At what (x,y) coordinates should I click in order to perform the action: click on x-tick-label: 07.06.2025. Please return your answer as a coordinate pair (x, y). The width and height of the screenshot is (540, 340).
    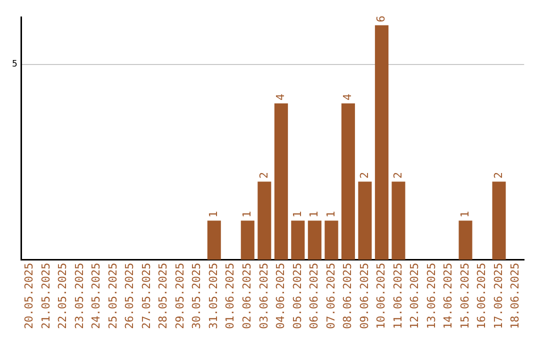
    Looking at the image, I should click on (331, 296).